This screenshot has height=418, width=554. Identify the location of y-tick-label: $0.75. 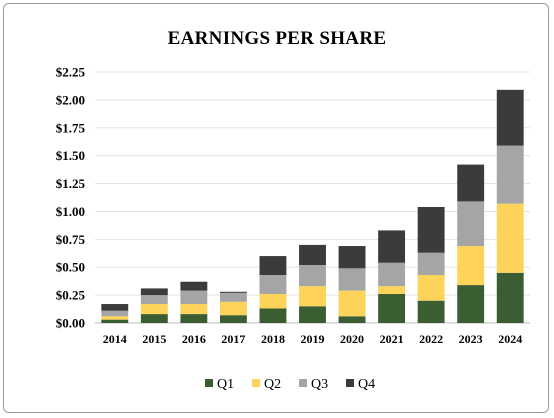
(71, 239).